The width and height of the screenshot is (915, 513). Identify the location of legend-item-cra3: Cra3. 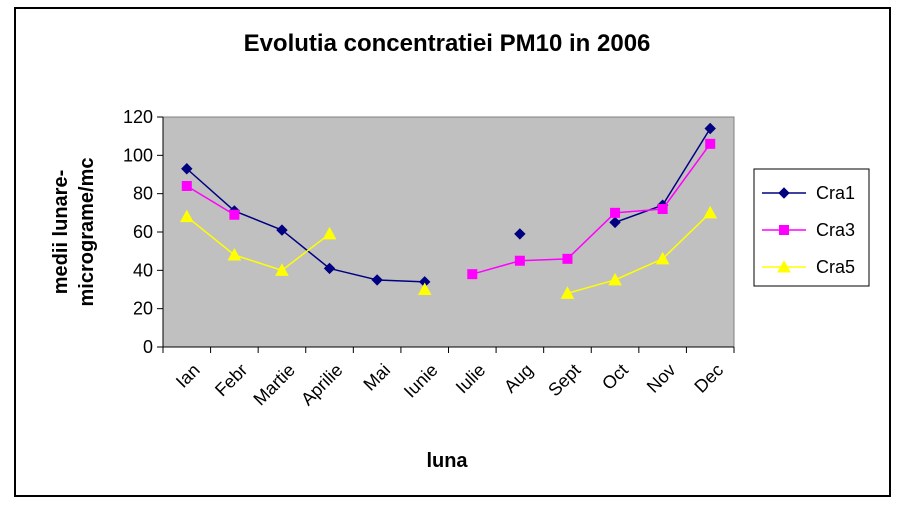
(808, 230).